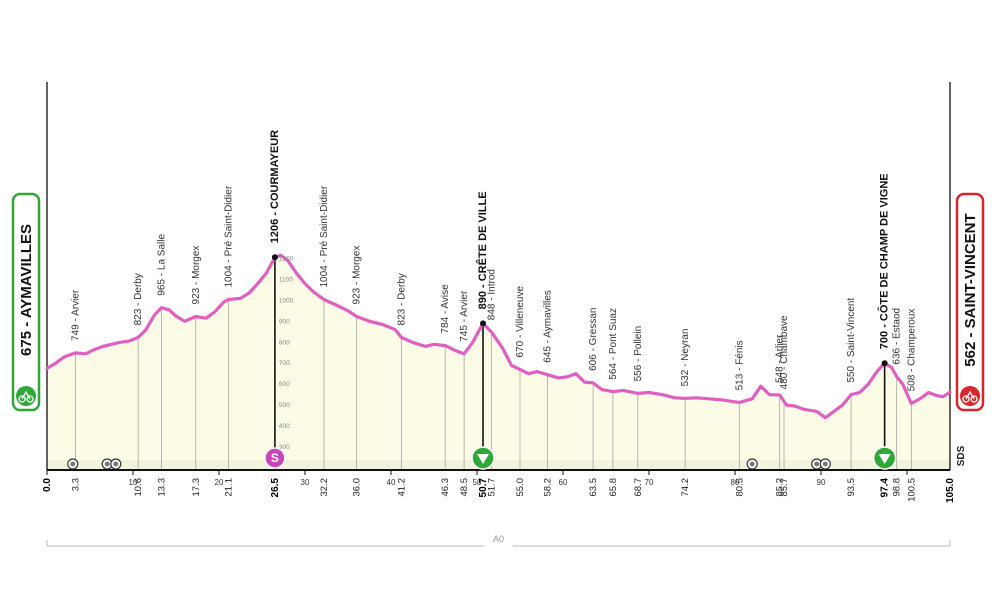 Image resolution: width=1000 pixels, height=600 pixels. Describe the element at coordinates (649, 482) in the screenshot. I see `x-tick-label: 70` at that location.